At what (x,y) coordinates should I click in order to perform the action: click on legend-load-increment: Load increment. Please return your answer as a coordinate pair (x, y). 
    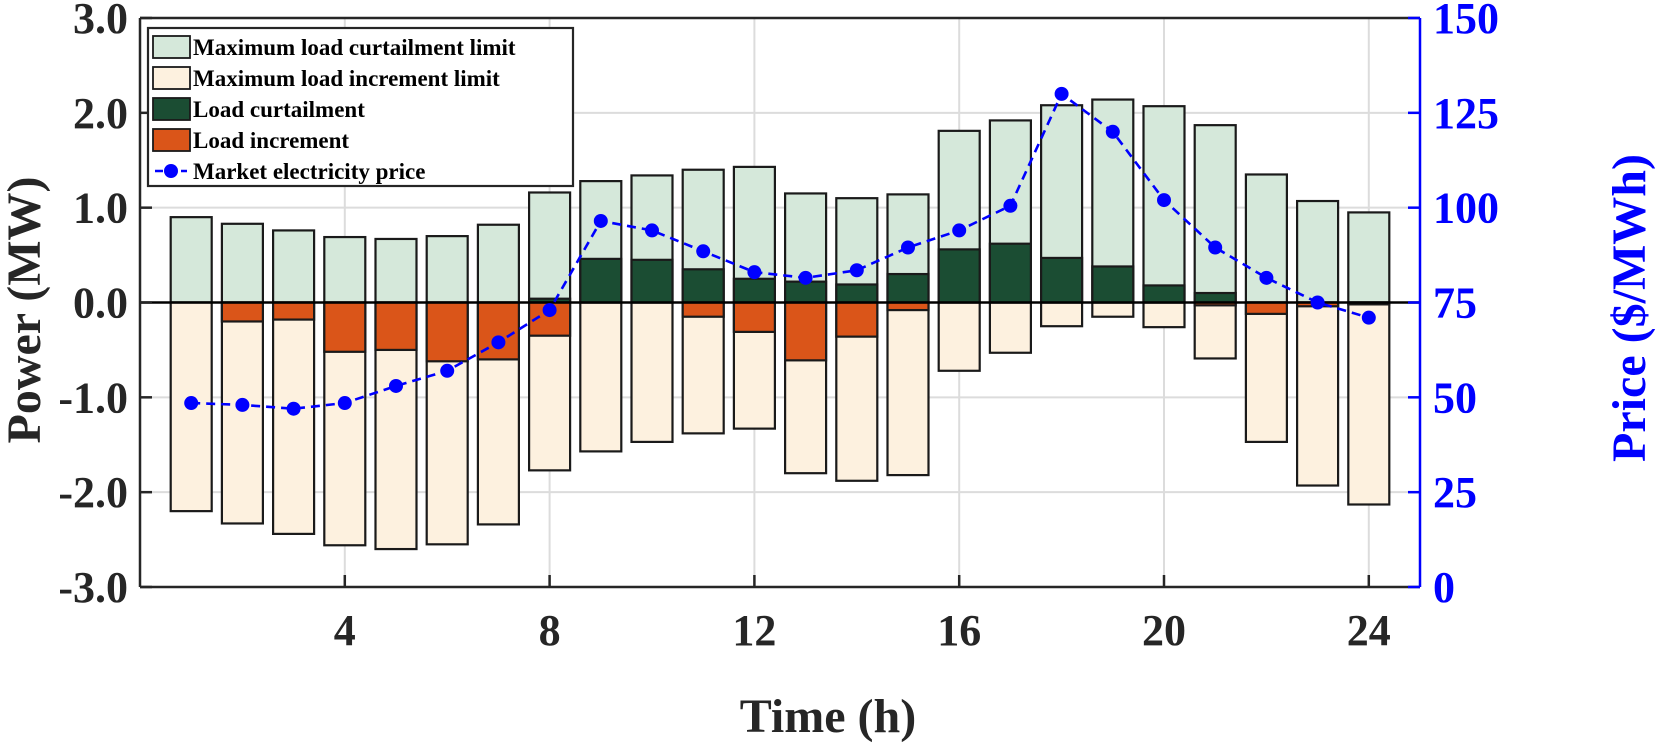
    Looking at the image, I should click on (271, 140).